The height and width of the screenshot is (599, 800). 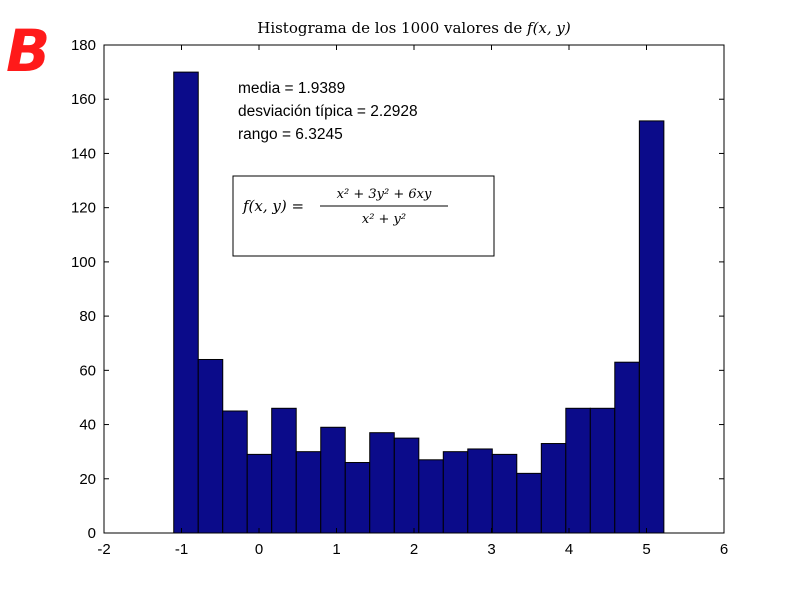 What do you see at coordinates (181, 549) in the screenshot?
I see `x-tick-label: -1` at bounding box center [181, 549].